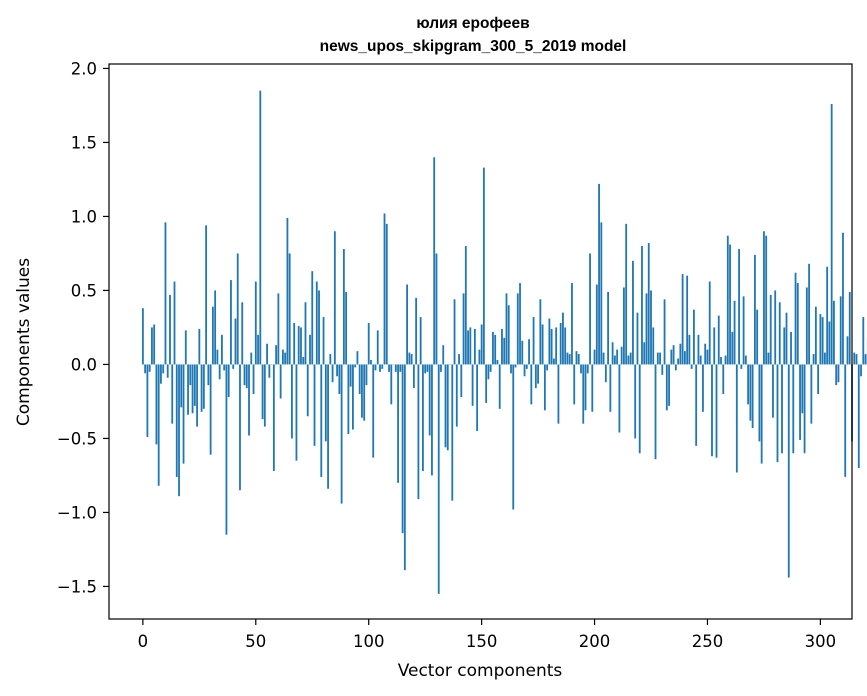 The height and width of the screenshot is (696, 867). I want to click on x-tick-label: 50, so click(255, 641).